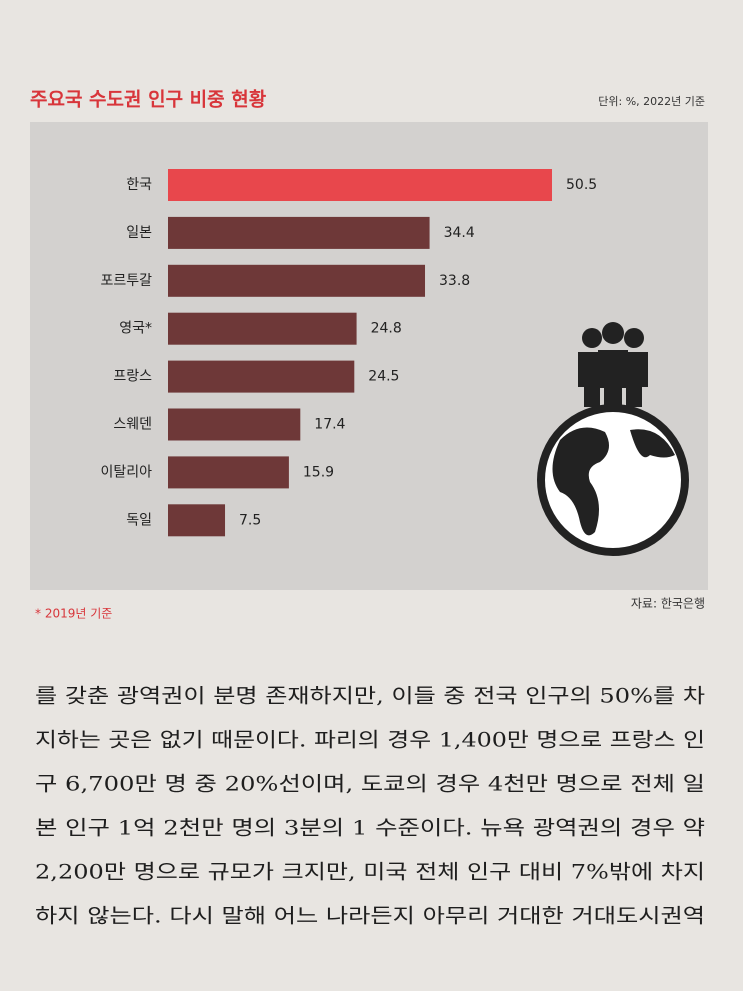 The image size is (743, 991). What do you see at coordinates (318, 472) in the screenshot?
I see `value-label: 15.9` at bounding box center [318, 472].